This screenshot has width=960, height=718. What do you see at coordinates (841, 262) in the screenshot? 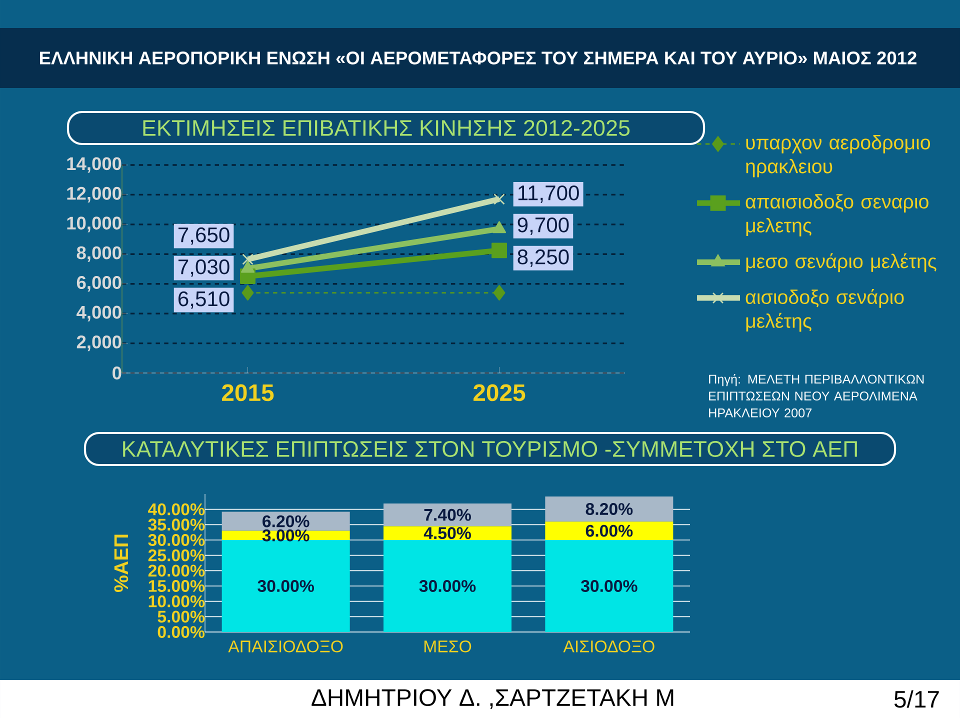
I see `legend-label: μεσο σενάριο μελέτης` at bounding box center [841, 262].